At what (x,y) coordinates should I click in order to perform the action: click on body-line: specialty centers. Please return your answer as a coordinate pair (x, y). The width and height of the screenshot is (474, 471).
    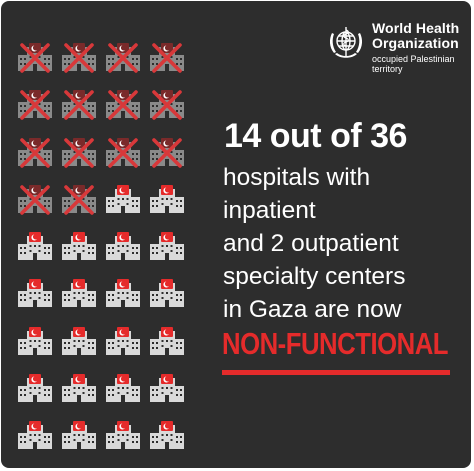
    Looking at the image, I should click on (314, 276).